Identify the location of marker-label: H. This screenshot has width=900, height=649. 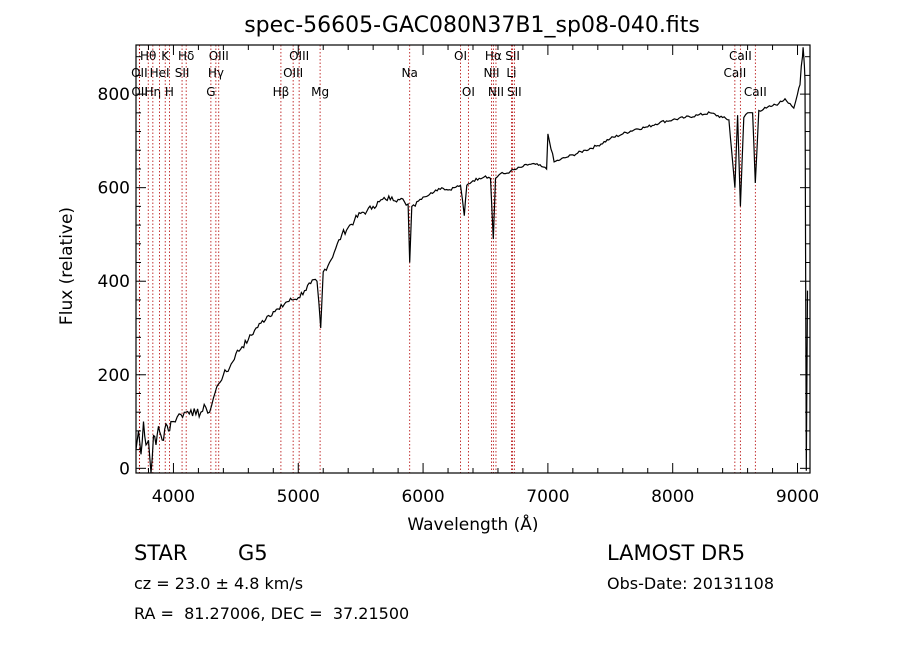
(169, 92).